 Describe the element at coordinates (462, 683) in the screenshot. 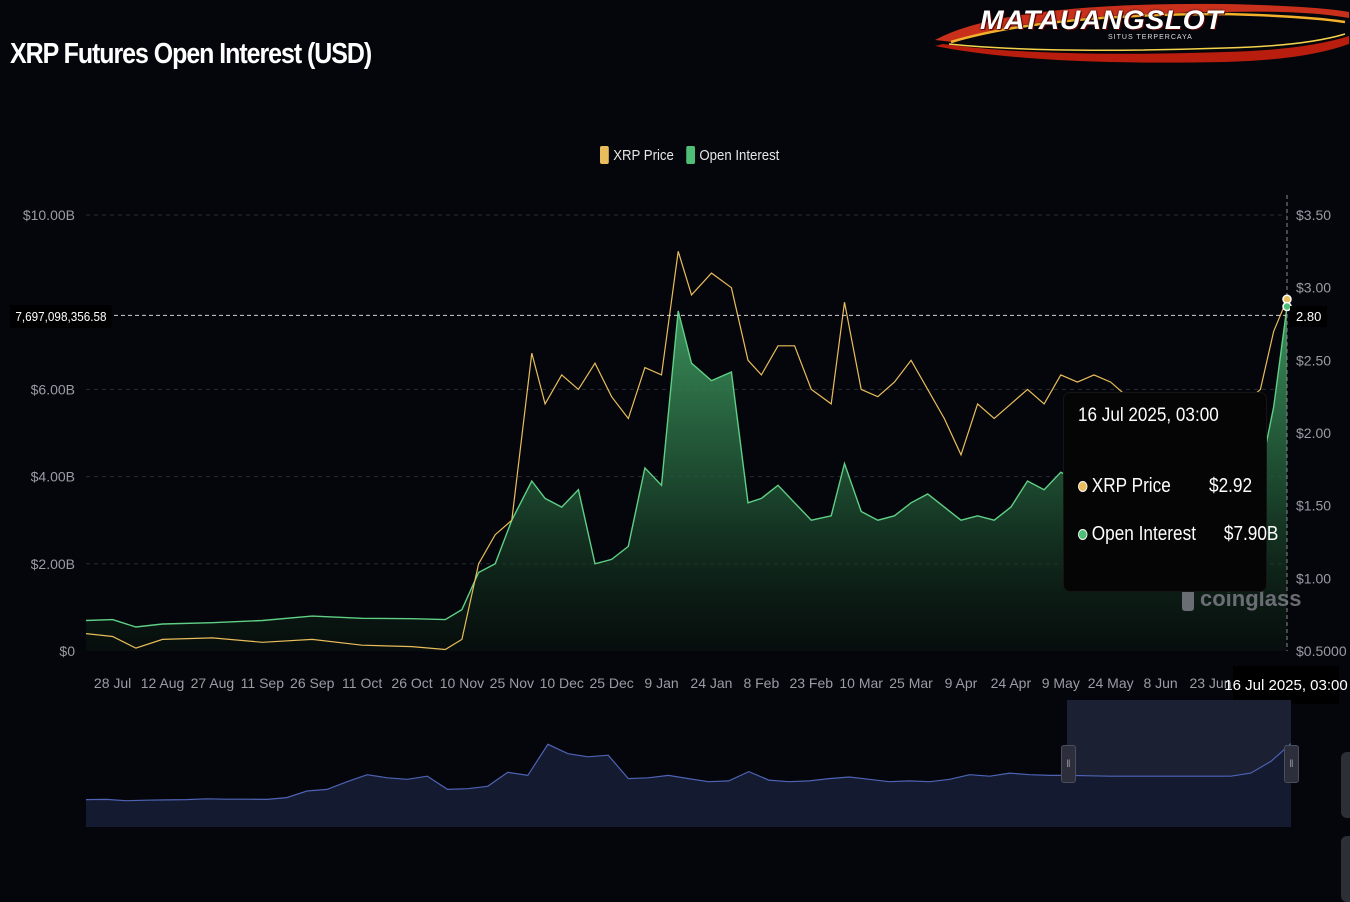

I see `x-tick-label: 10 Nov` at that location.